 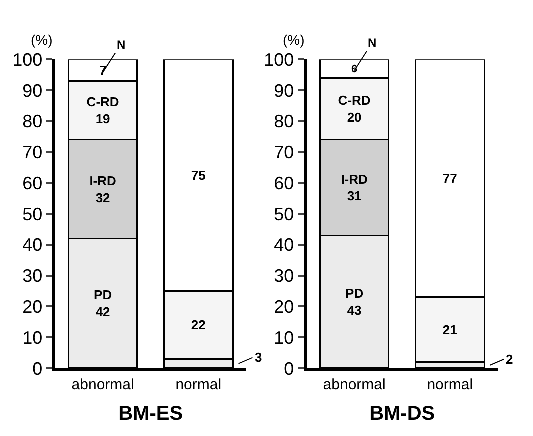 What do you see at coordinates (354, 196) in the screenshot?
I see `data-label: 31` at bounding box center [354, 196].